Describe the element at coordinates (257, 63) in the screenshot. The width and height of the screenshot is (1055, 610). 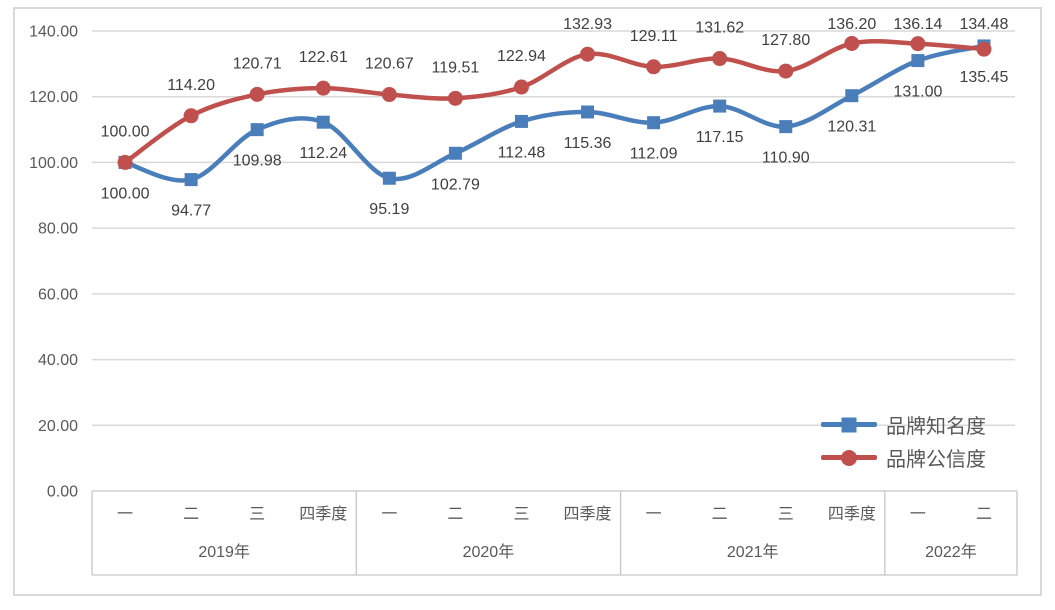
I see `data-label: 120.71` at that location.